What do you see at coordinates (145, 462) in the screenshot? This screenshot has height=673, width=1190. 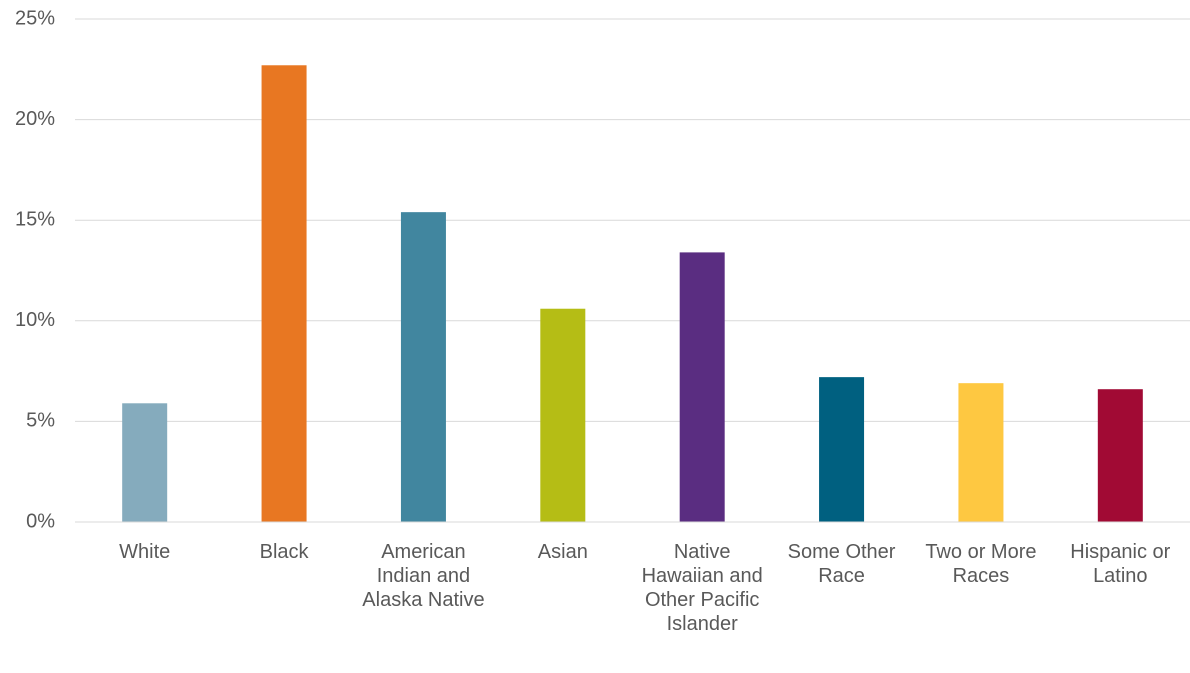 I see `bar-white` at bounding box center [145, 462].